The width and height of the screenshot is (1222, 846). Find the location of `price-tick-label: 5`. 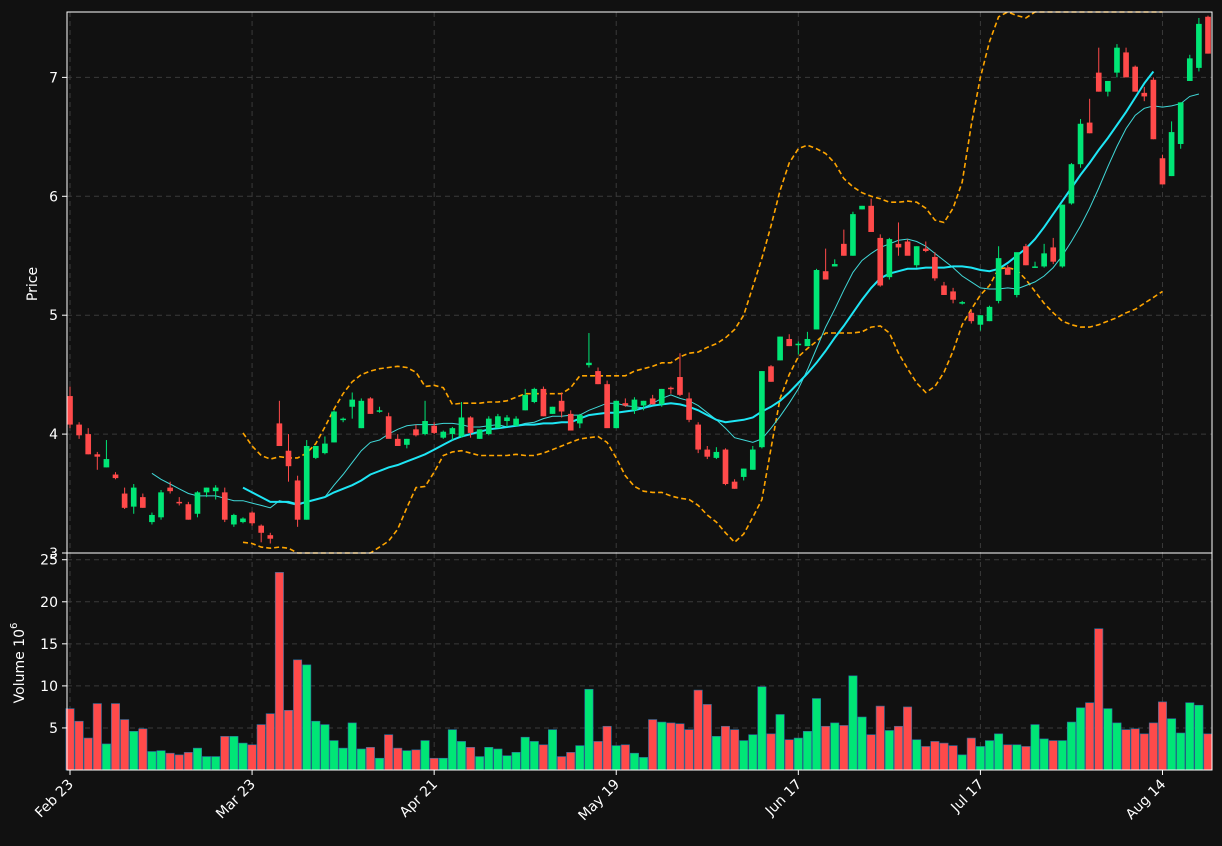

price-tick-label: 5 is located at coordinates (53, 316).